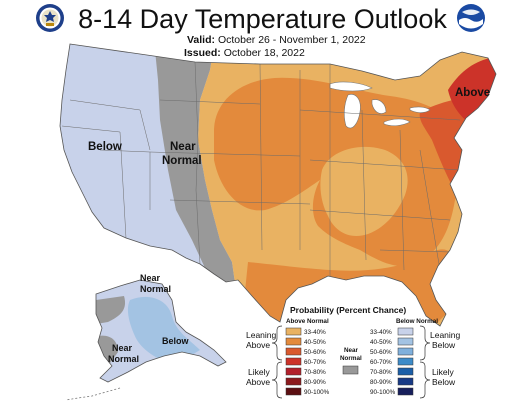  Describe the element at coordinates (444, 345) in the screenshot. I see `legend-leaning-below-2: Below` at that location.